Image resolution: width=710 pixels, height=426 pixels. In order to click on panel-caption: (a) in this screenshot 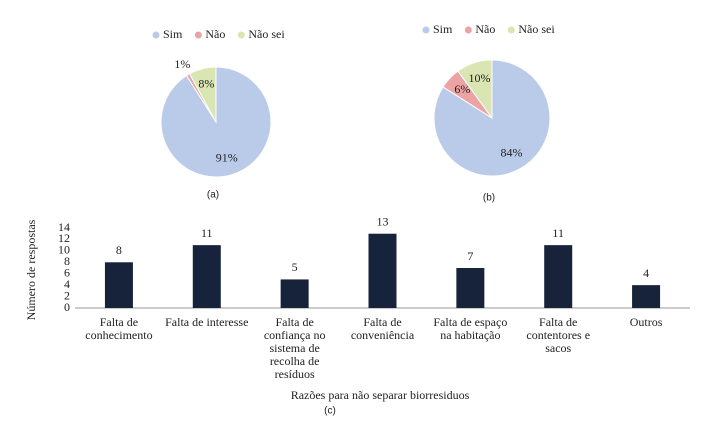, I will do `click(213, 195)`.